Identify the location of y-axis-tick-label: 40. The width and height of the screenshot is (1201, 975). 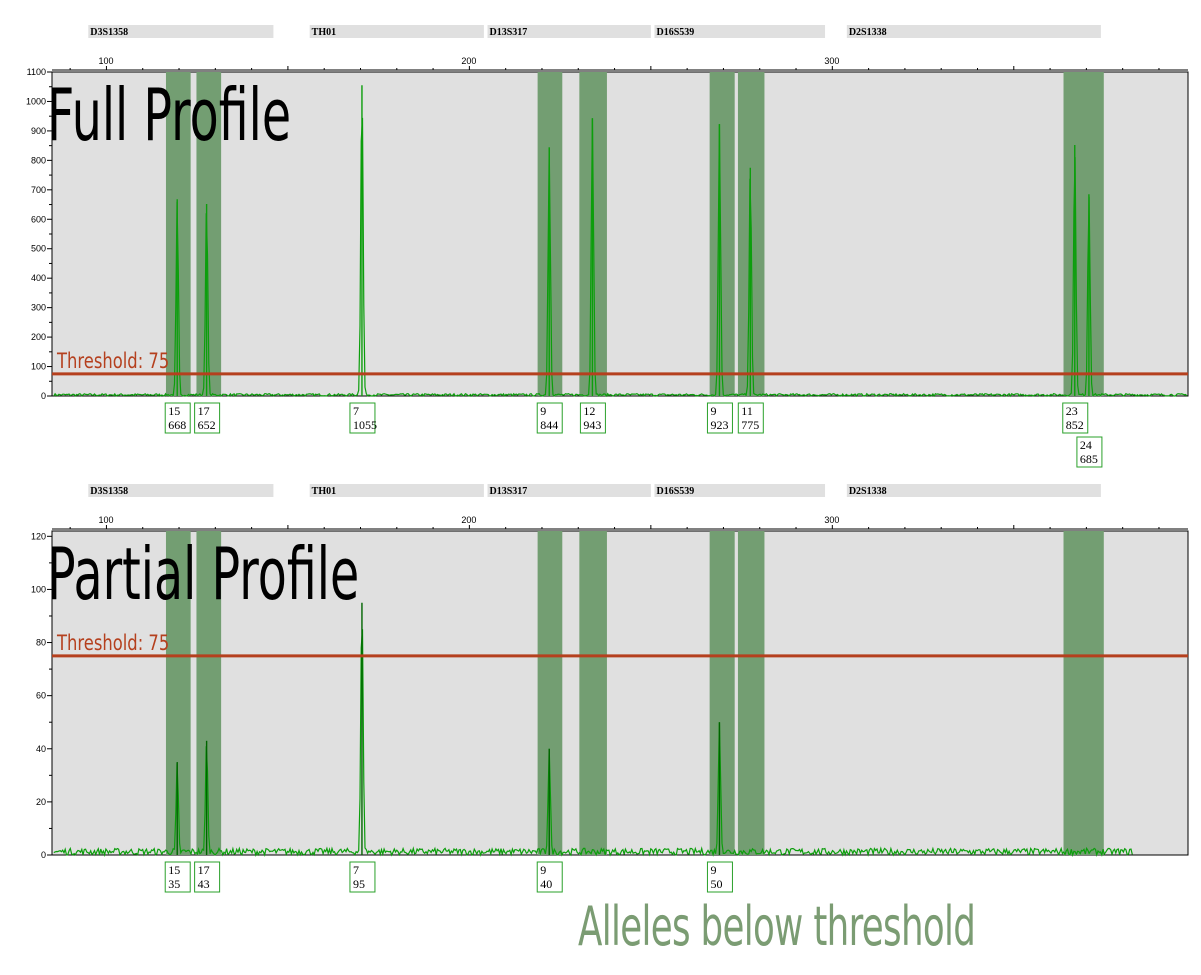
(41, 749).